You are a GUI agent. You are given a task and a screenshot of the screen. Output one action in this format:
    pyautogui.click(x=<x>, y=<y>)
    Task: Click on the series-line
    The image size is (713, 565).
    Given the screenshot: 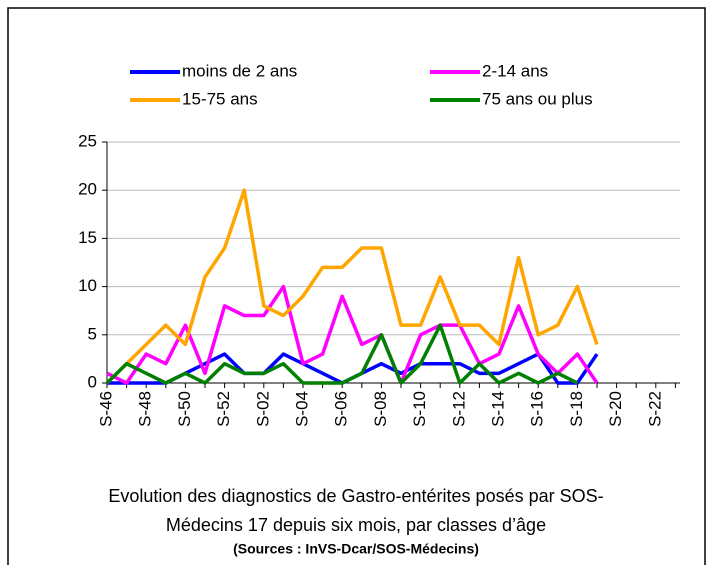 What is the action you would take?
    pyautogui.click(x=342, y=354)
    